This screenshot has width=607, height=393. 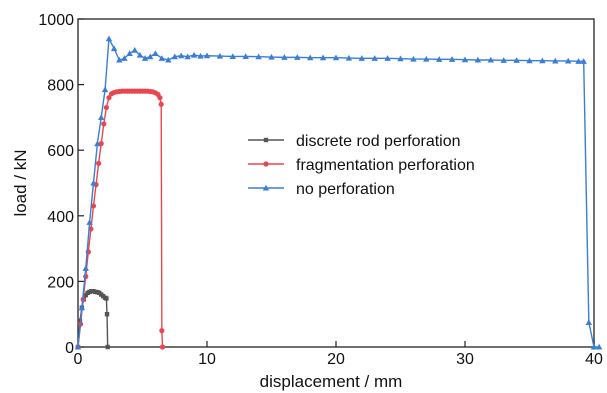 What do you see at coordinates (69, 348) in the screenshot?
I see `y-tick-label: 0` at bounding box center [69, 348].